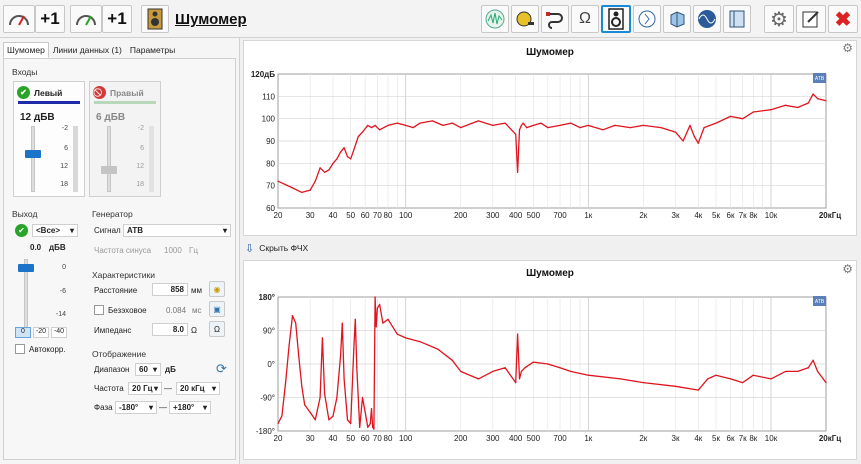  I want to click on range-20-button: -20, so click(41, 332).